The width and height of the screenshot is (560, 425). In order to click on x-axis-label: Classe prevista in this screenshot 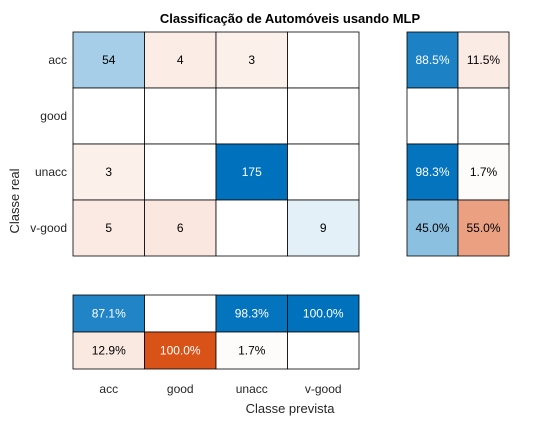, I will do `click(291, 408)`.